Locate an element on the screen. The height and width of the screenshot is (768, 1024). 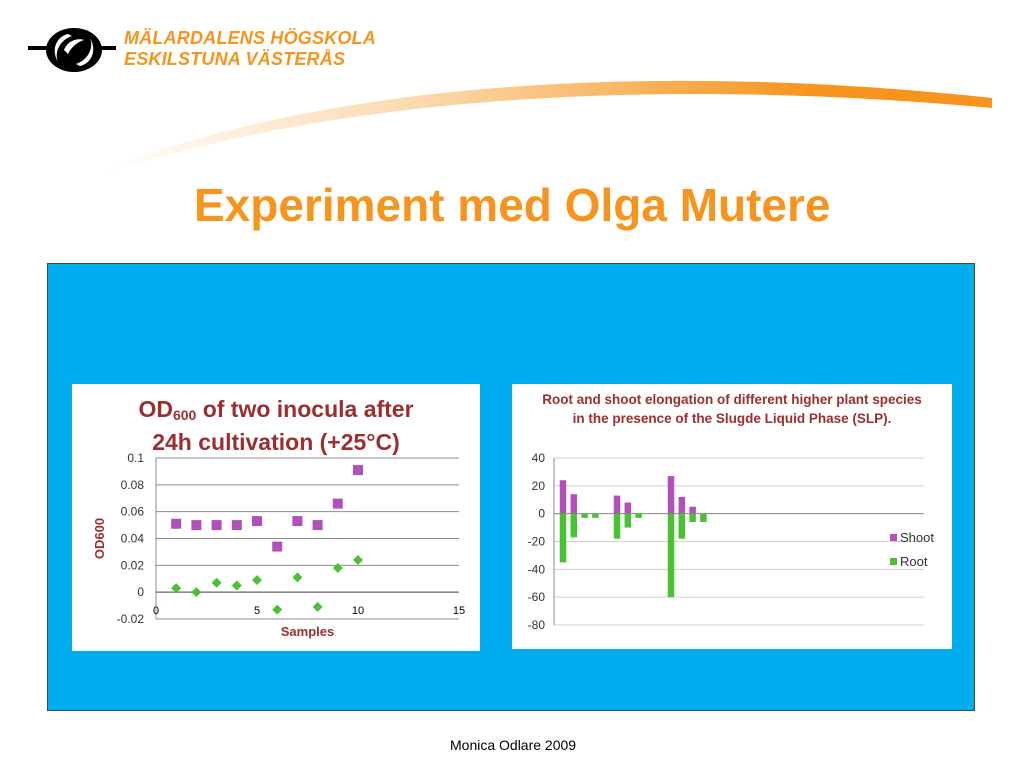
legend-item-shoot: Shoot is located at coordinates (912, 537).